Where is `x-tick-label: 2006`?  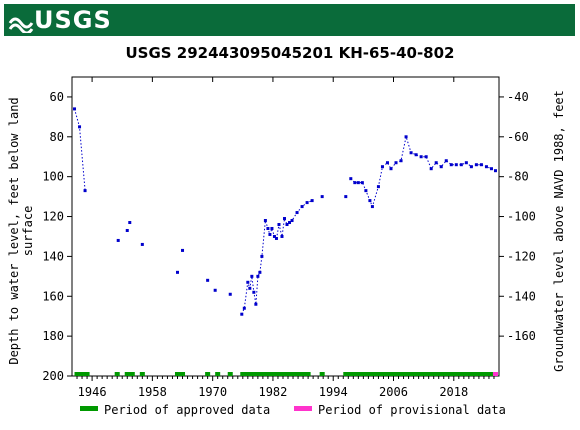
x-tick-label: 2006 is located at coordinates (393, 392).